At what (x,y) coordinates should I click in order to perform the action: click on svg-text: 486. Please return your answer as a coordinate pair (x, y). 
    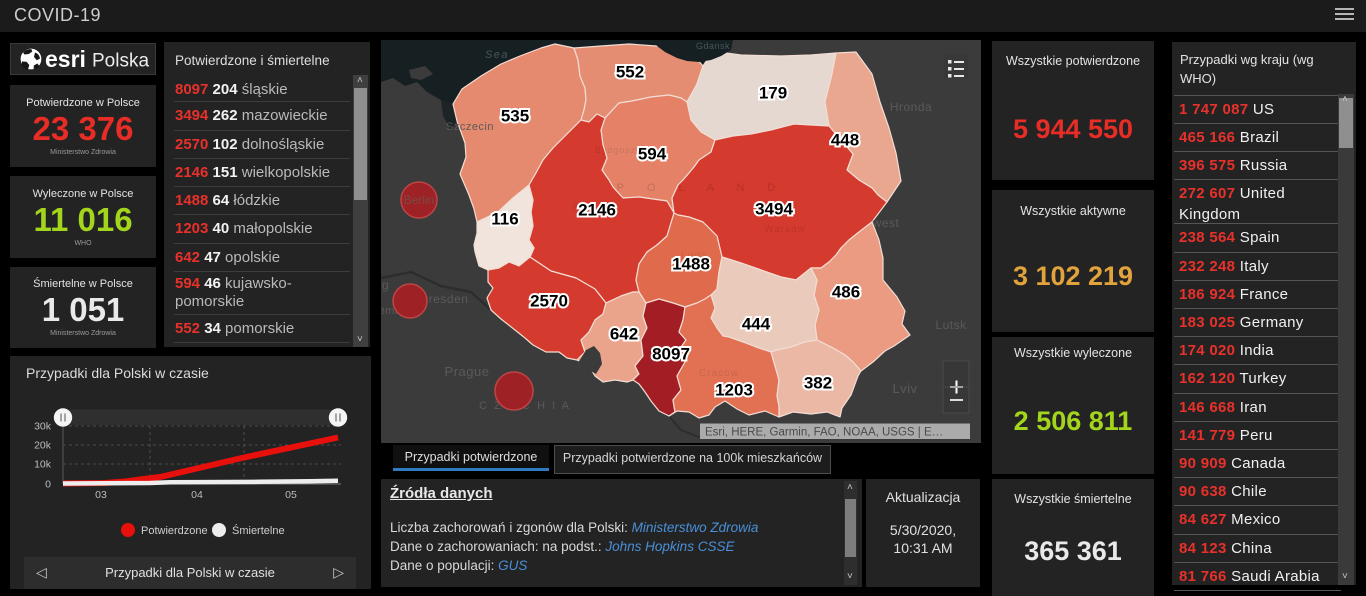
    Looking at the image, I should click on (846, 291).